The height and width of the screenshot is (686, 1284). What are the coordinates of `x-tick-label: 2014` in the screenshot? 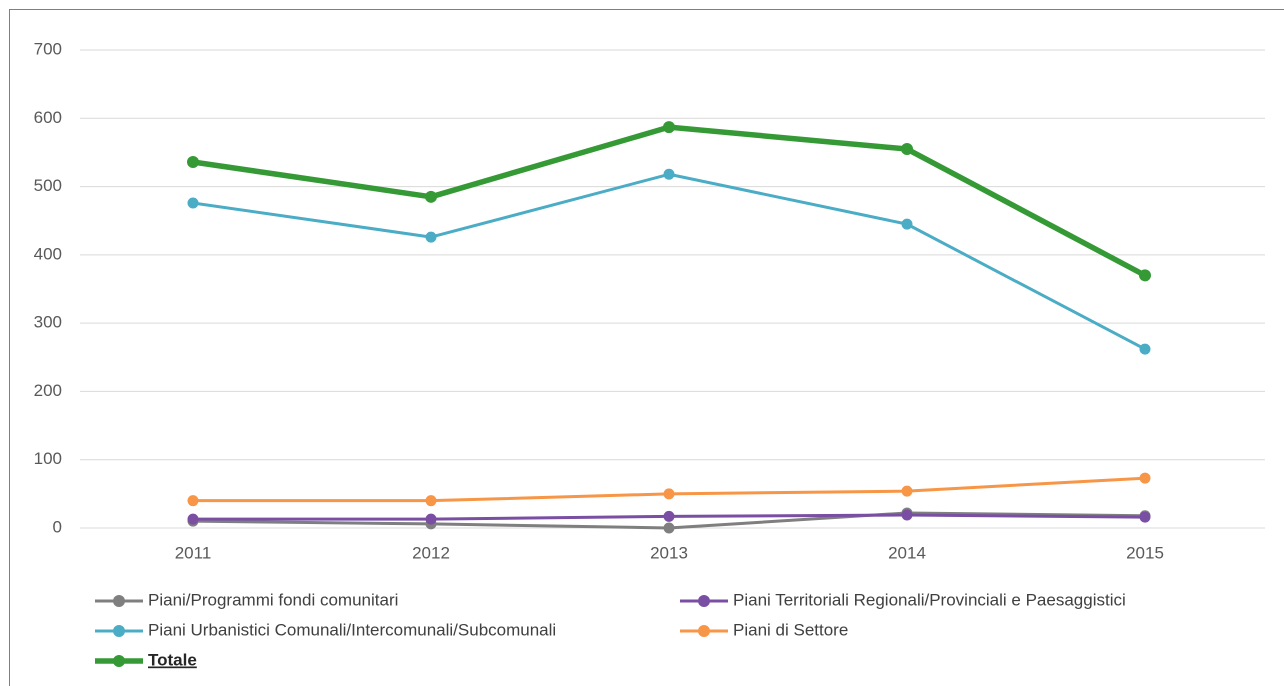 It's located at (907, 552).